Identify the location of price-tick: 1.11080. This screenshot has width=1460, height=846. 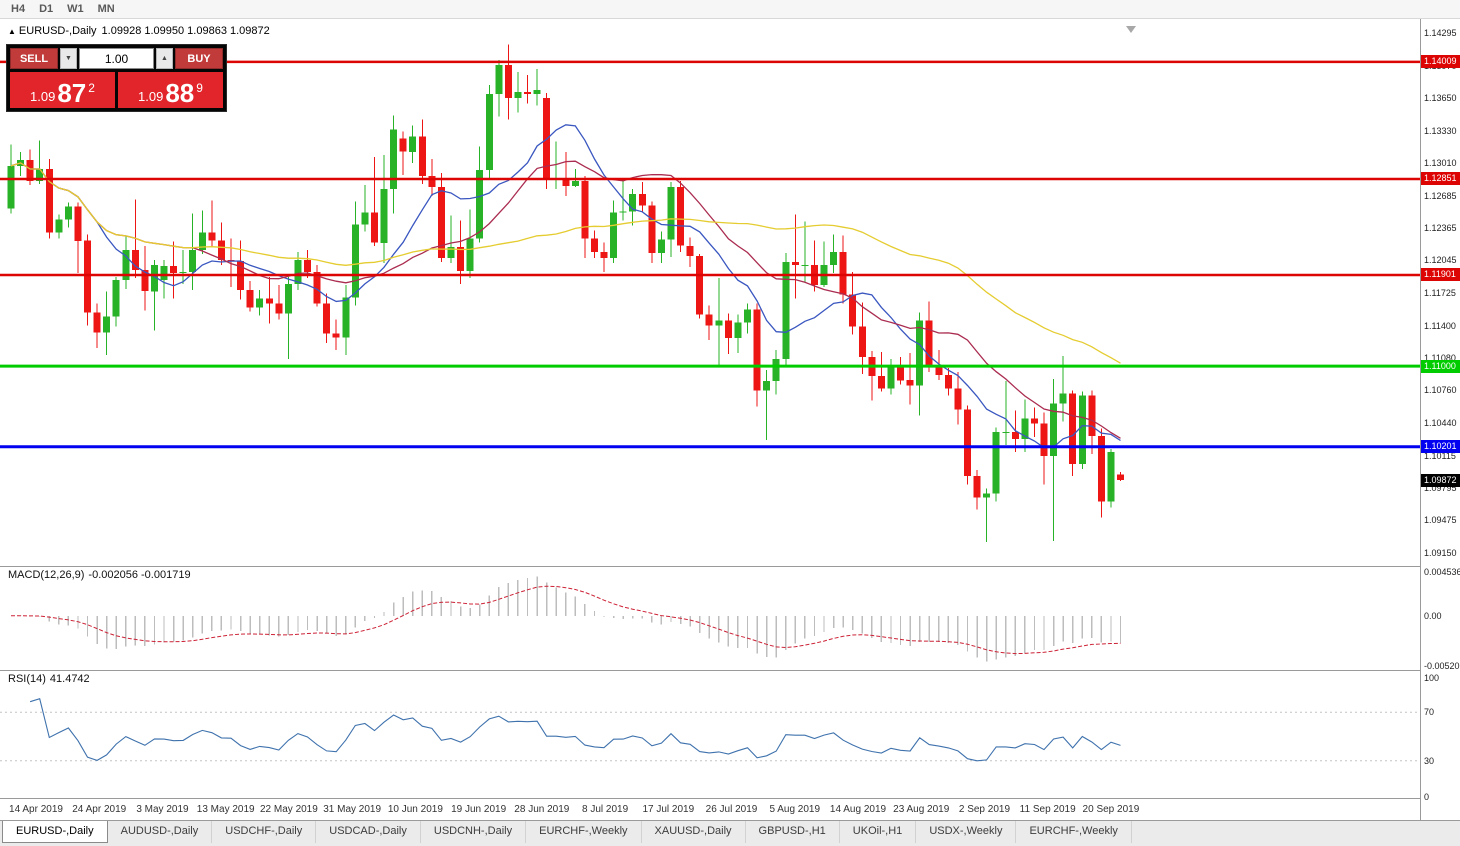
(1440, 357).